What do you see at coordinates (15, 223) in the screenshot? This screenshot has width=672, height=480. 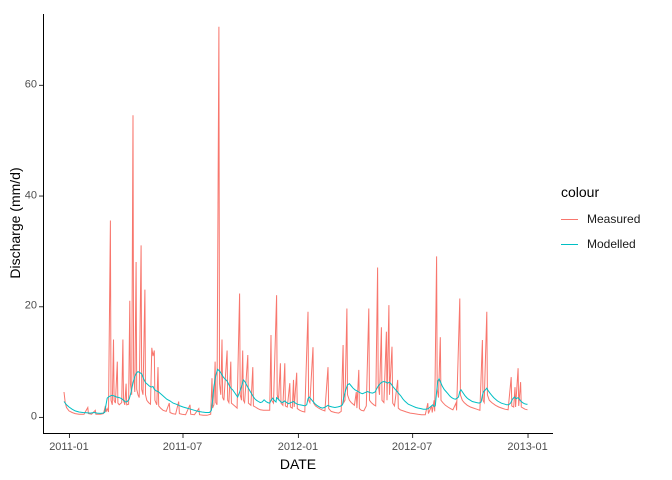 I see `y-axis-title: Discharge (mm/d)` at bounding box center [15, 223].